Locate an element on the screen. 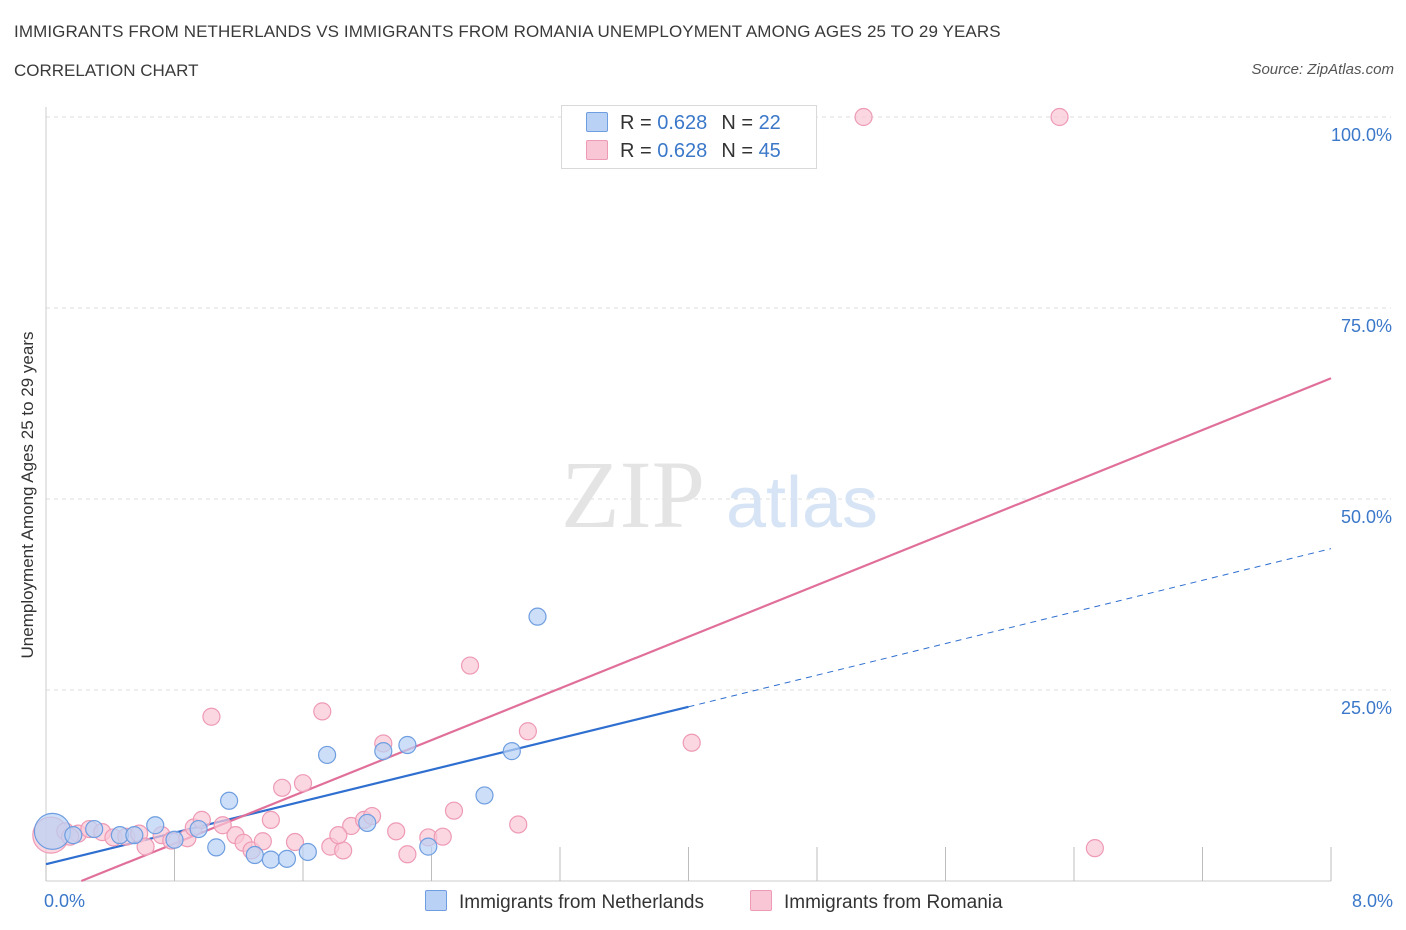 The height and width of the screenshot is (930, 1406). watermark-atlas: atlas is located at coordinates (802, 503).